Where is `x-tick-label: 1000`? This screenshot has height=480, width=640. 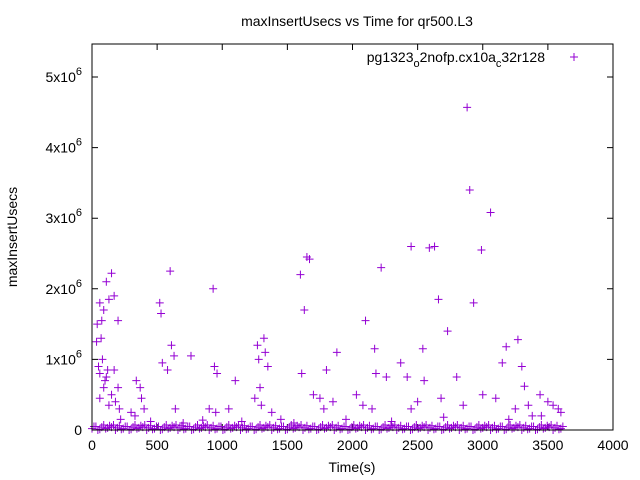 x-tick-label: 1000 is located at coordinates (222, 445).